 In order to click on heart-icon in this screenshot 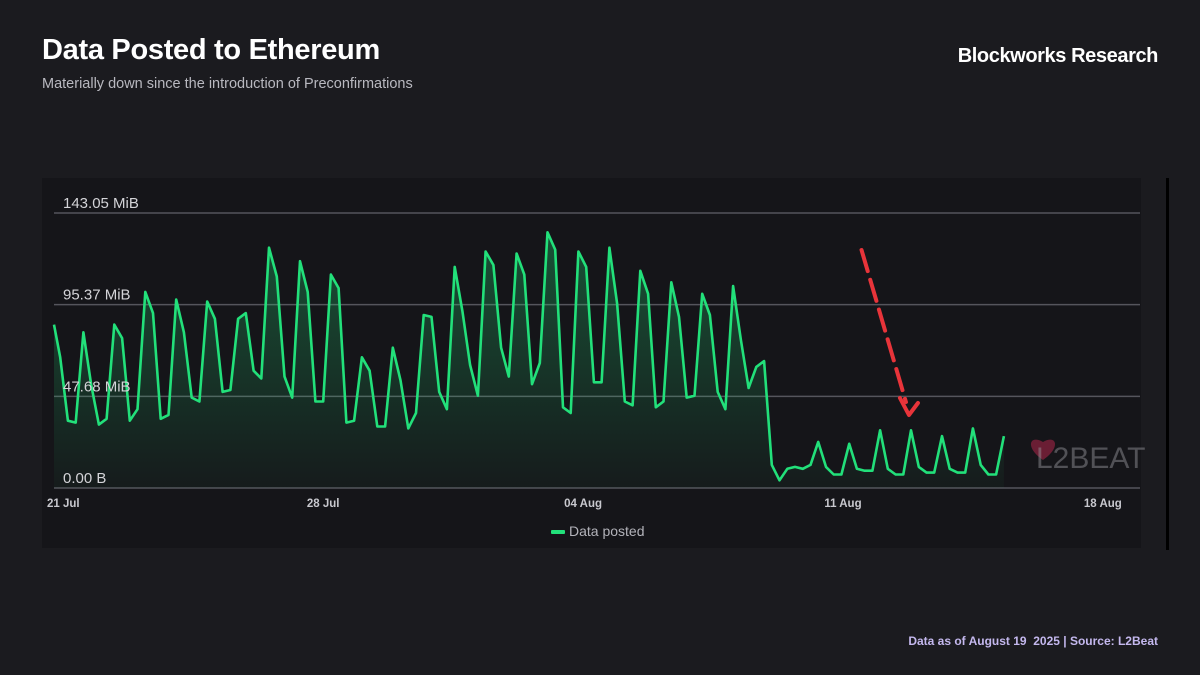, I will do `click(1043, 449)`.